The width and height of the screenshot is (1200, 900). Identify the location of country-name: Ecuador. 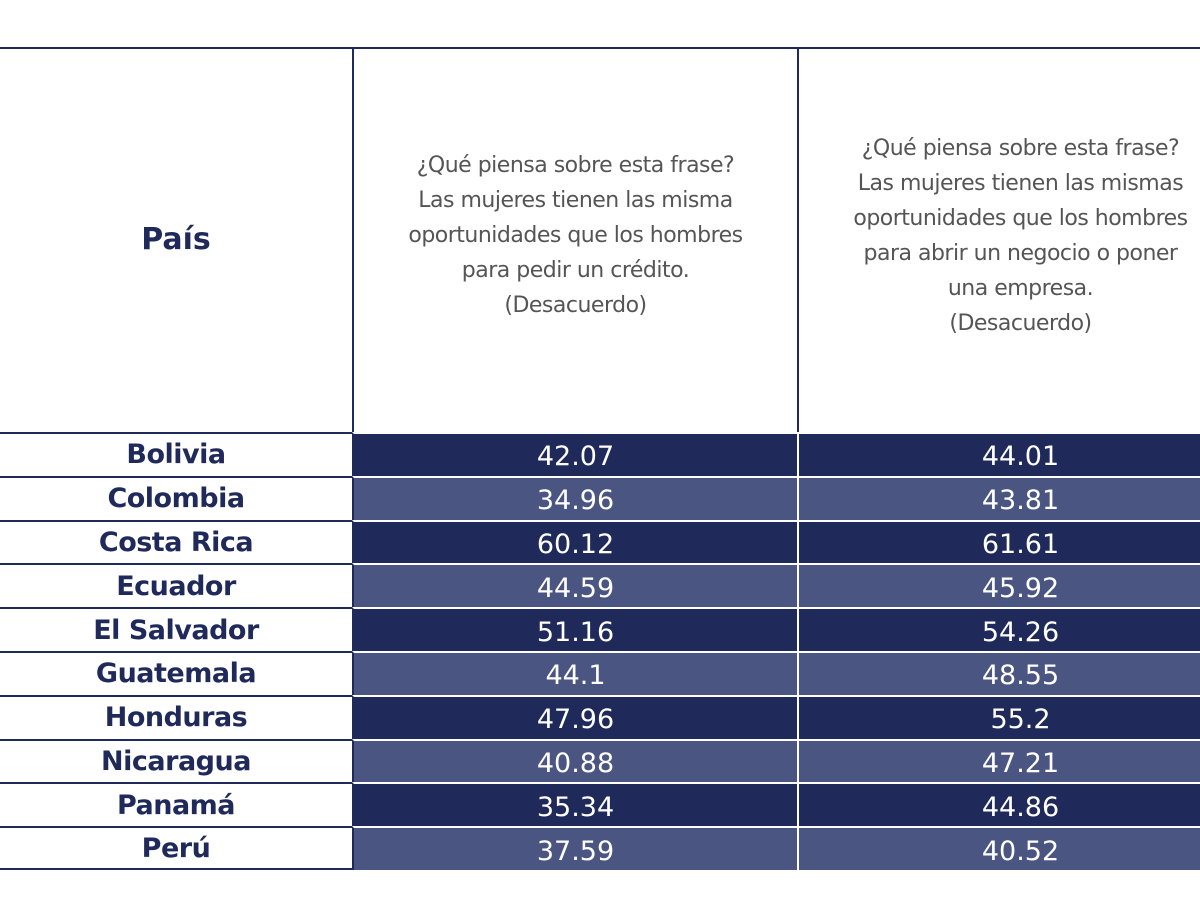
(176, 585).